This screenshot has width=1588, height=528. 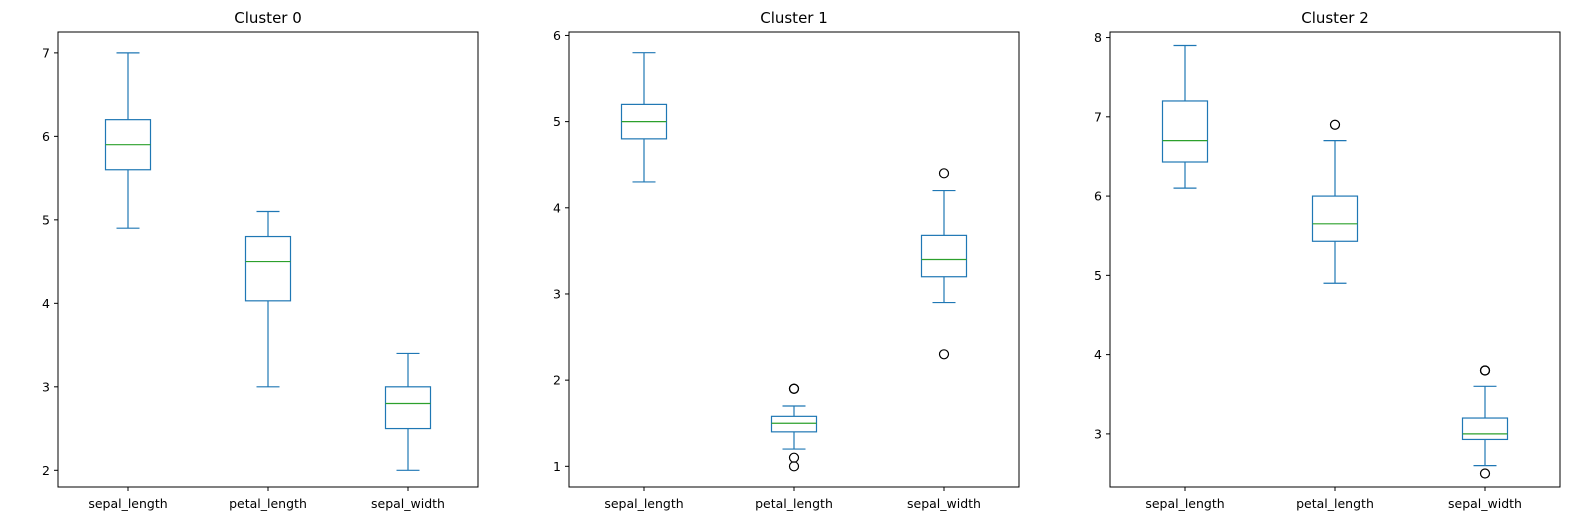 I want to click on y-tick-label: 8, so click(x=1098, y=37).